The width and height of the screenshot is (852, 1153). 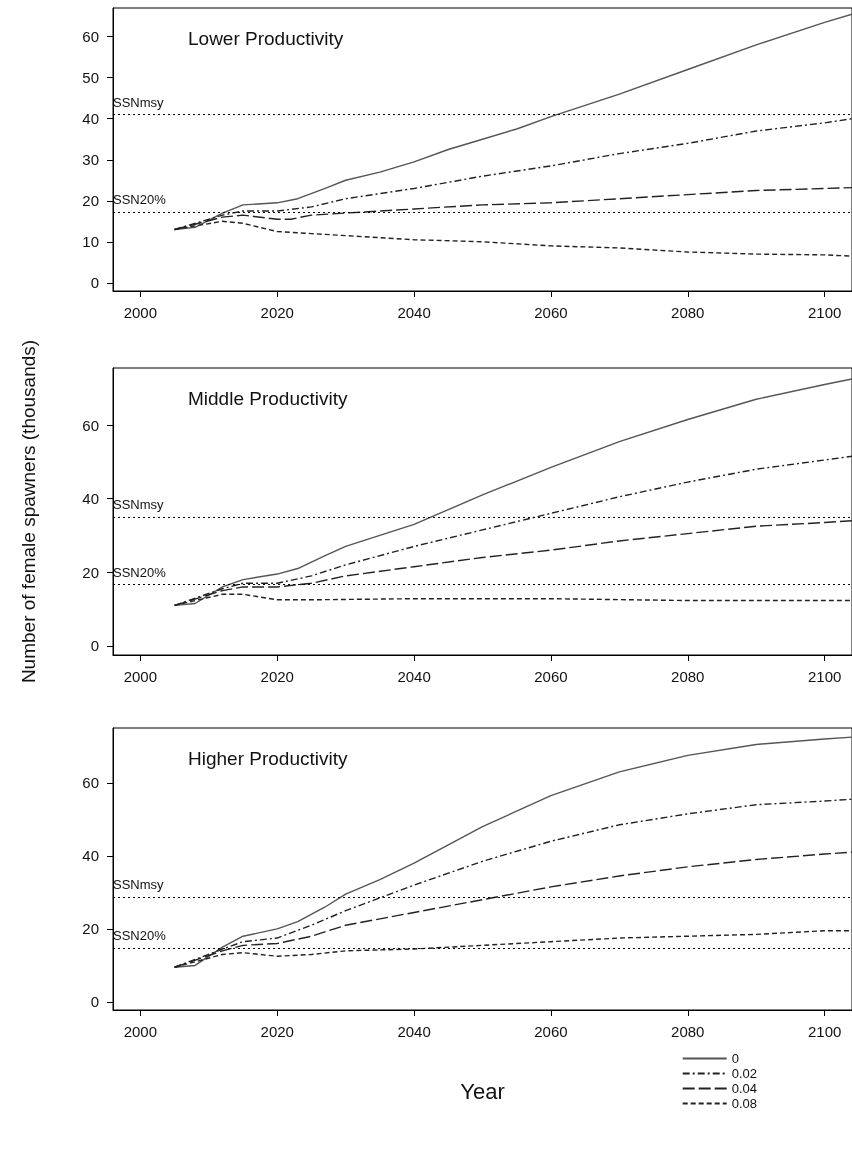 What do you see at coordinates (90, 78) in the screenshot?
I see `y-tick-label: 50` at bounding box center [90, 78].